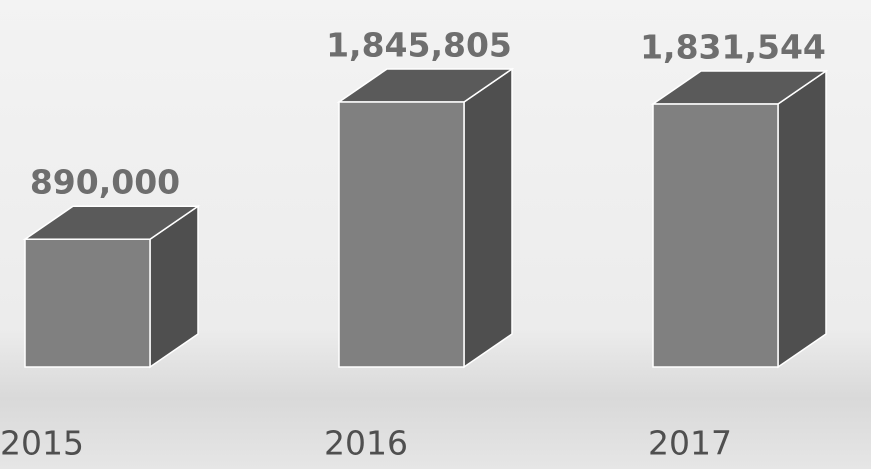 The width and height of the screenshot is (871, 469). Describe the element at coordinates (42, 443) in the screenshot. I see `x-tick-label: 2015` at that location.